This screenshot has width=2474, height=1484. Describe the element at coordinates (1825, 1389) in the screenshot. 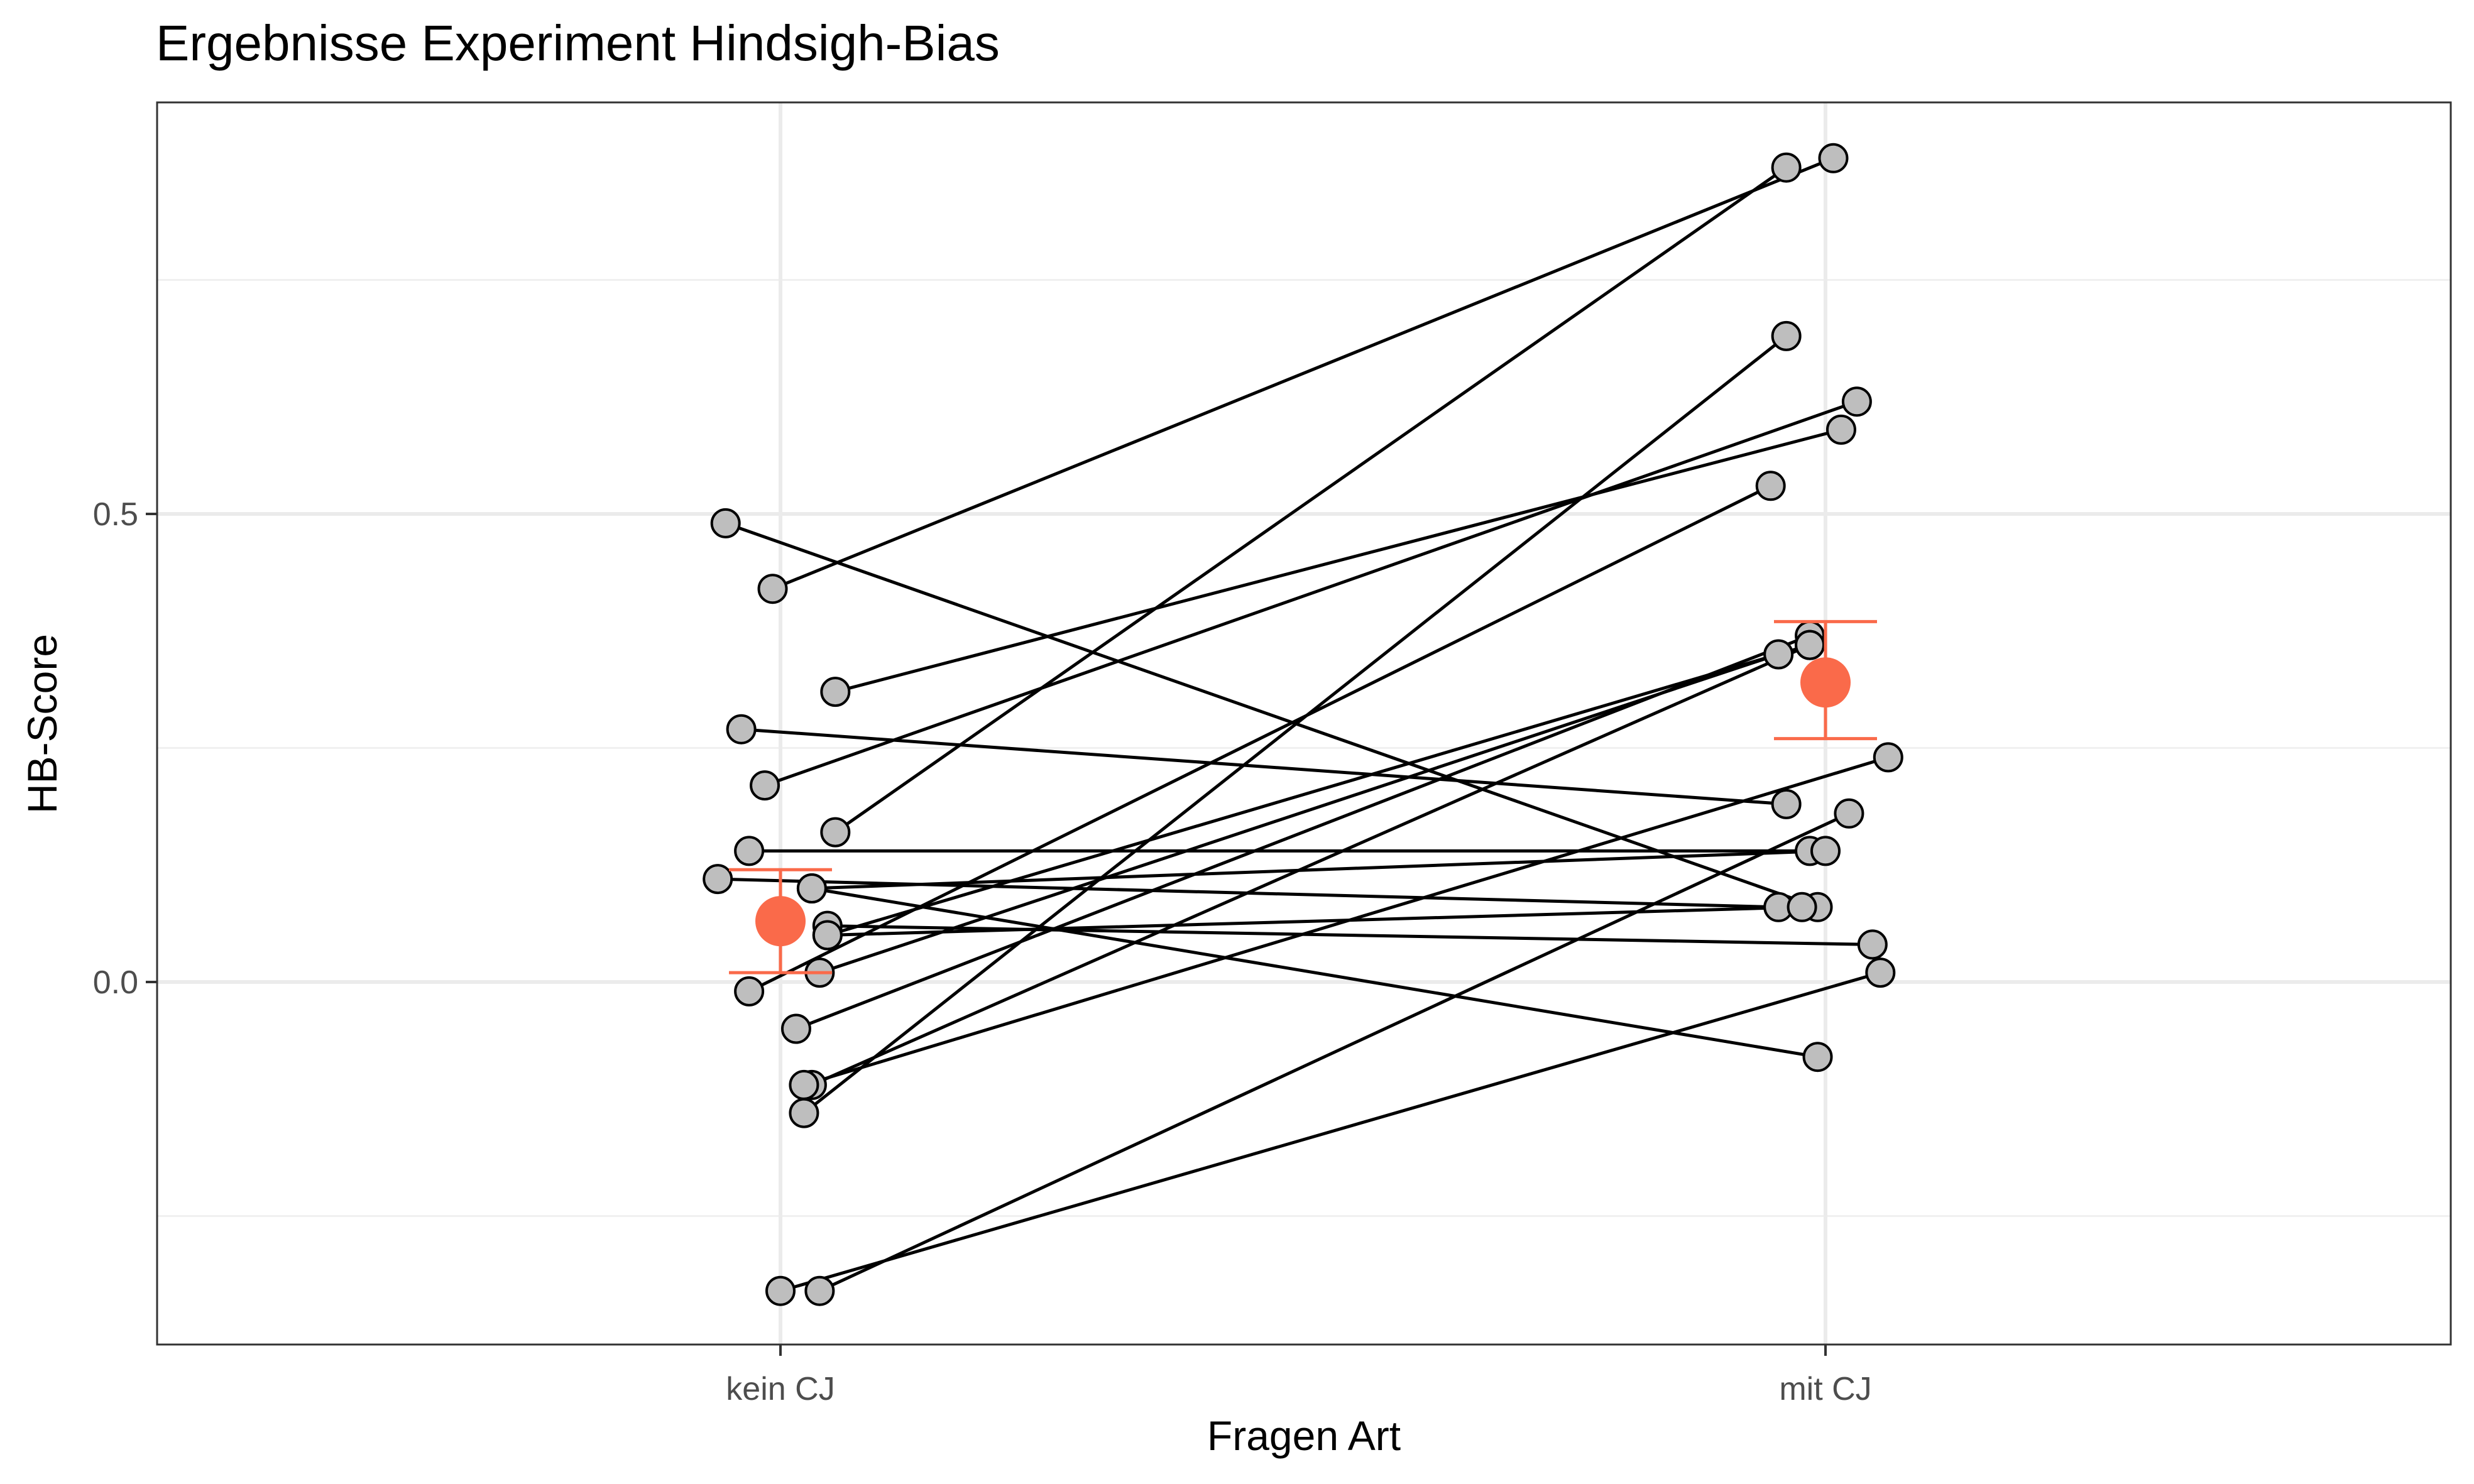

I see `x-tick-label-1: mit CJ` at that location.